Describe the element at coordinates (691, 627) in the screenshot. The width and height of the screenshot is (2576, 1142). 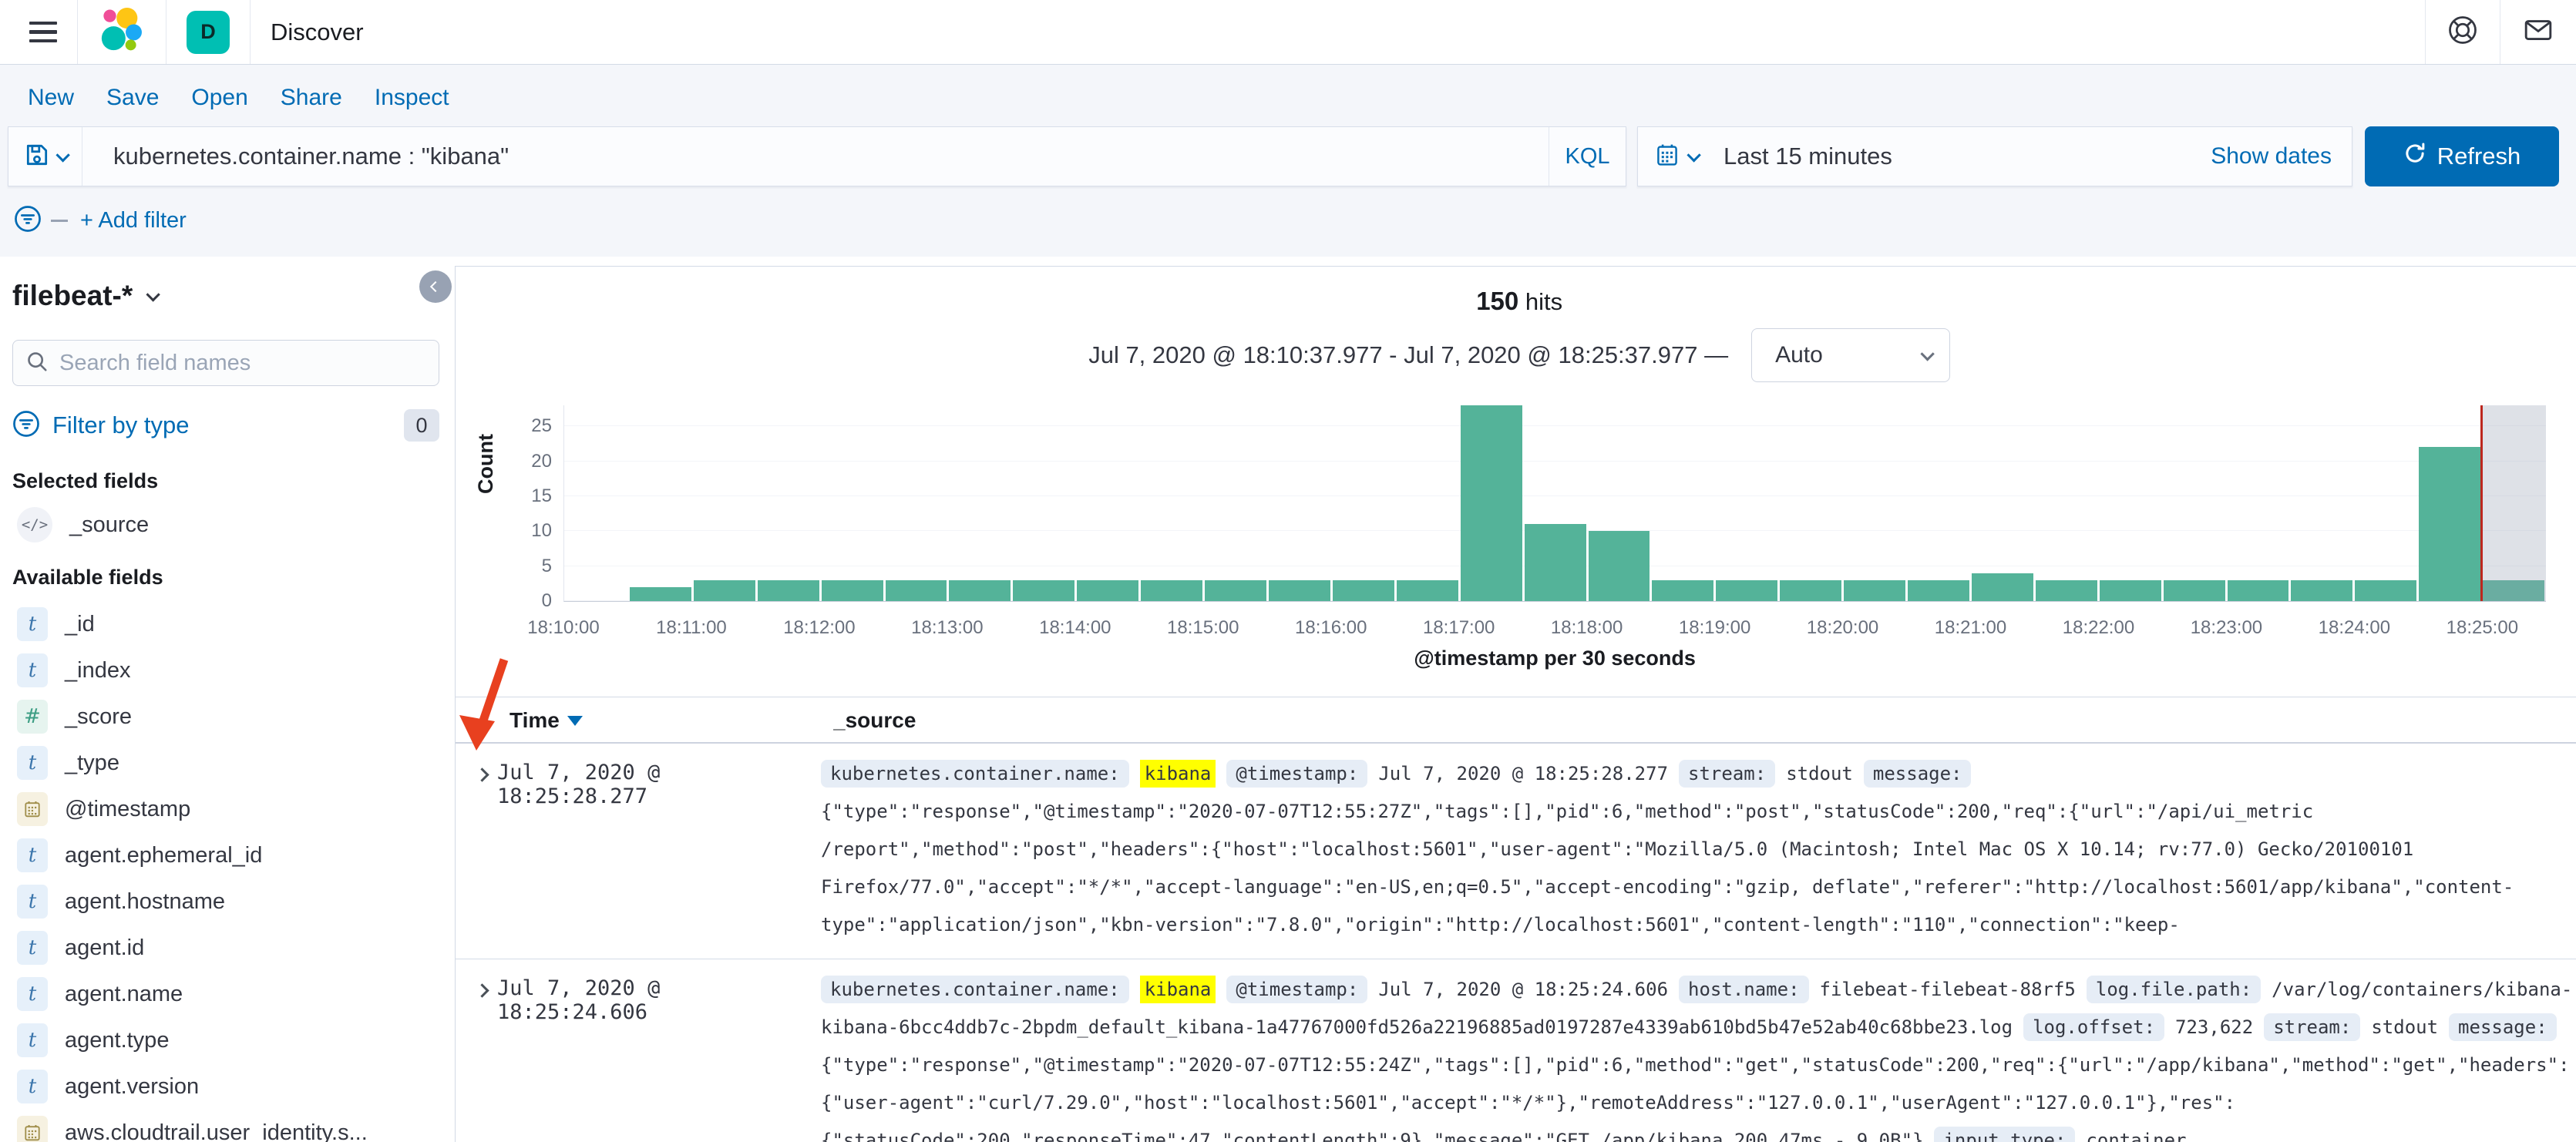
I see `x-tick-label: 18:11:00` at that location.